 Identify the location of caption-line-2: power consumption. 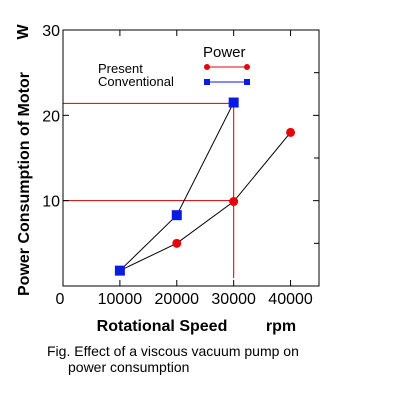
(129, 367).